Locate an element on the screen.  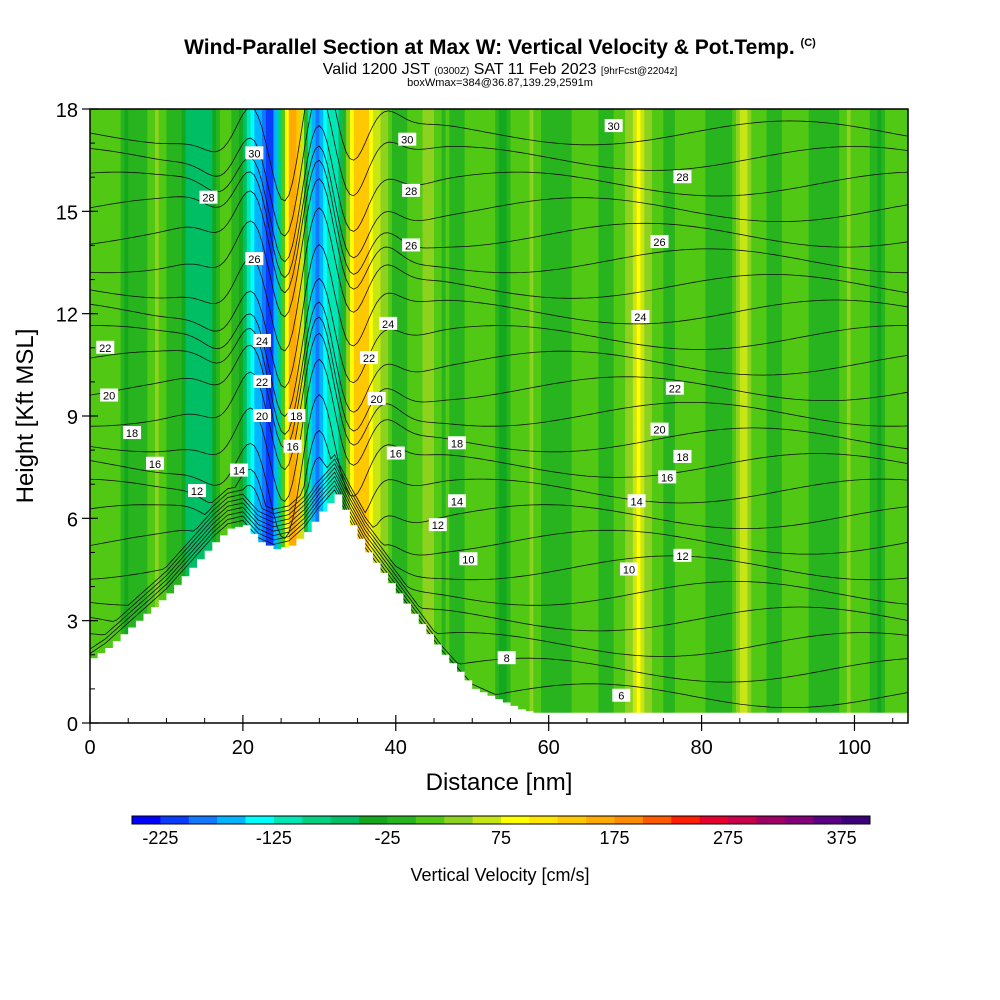
forecast-info: [9hrFcst@2204z] is located at coordinates (639, 71).